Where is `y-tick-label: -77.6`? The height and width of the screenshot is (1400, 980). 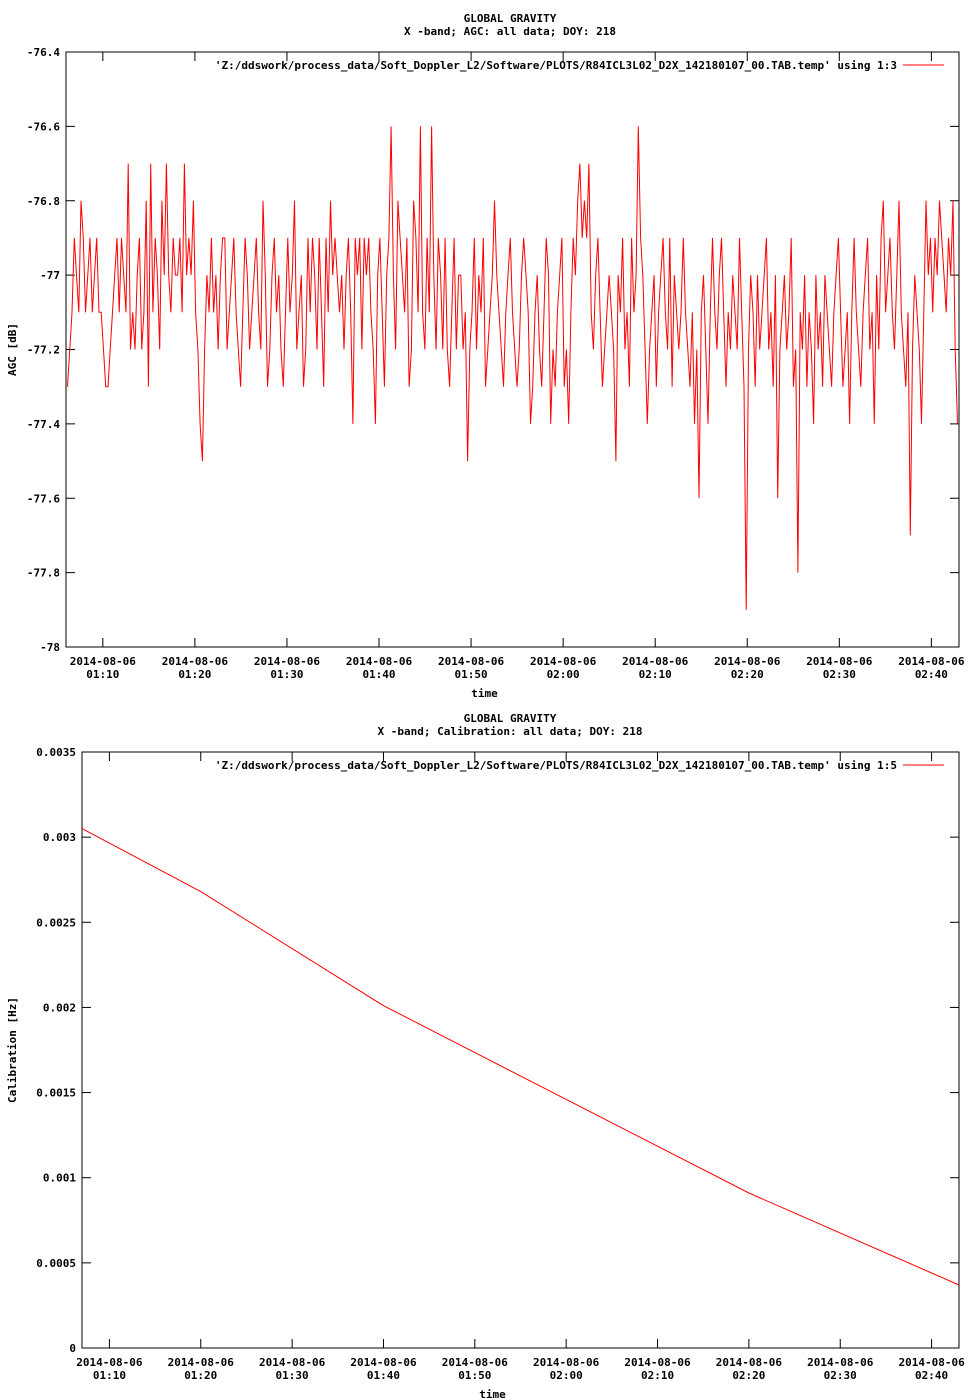 y-tick-label: -77.6 is located at coordinates (43, 498).